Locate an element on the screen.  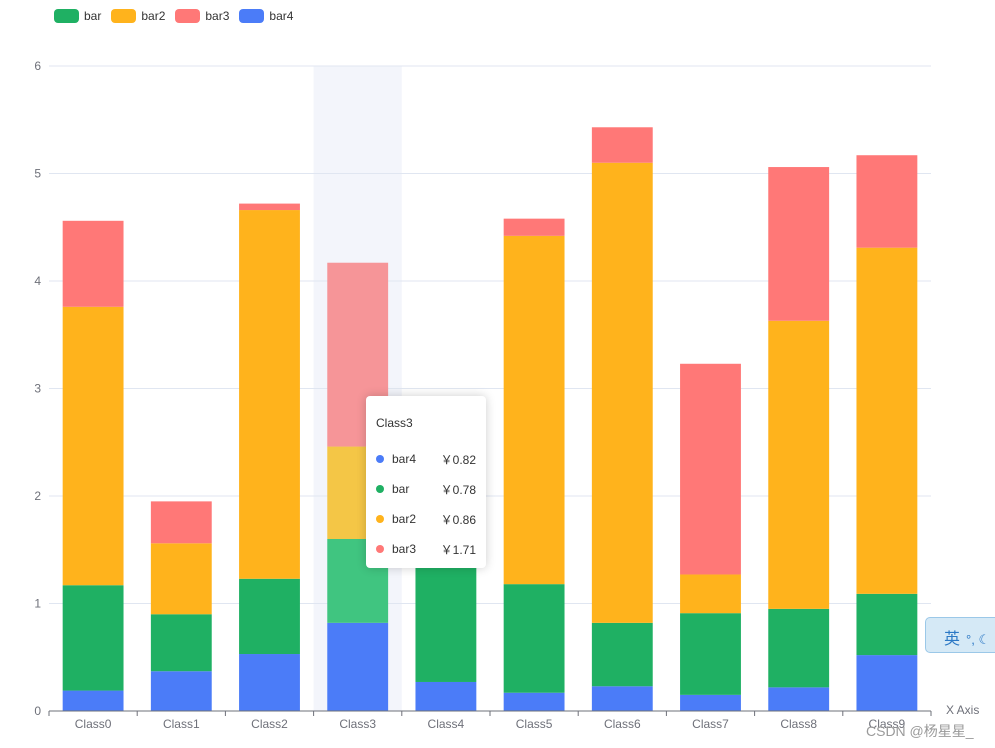
legend-item-bar3: bar3 is located at coordinates (202, 16).